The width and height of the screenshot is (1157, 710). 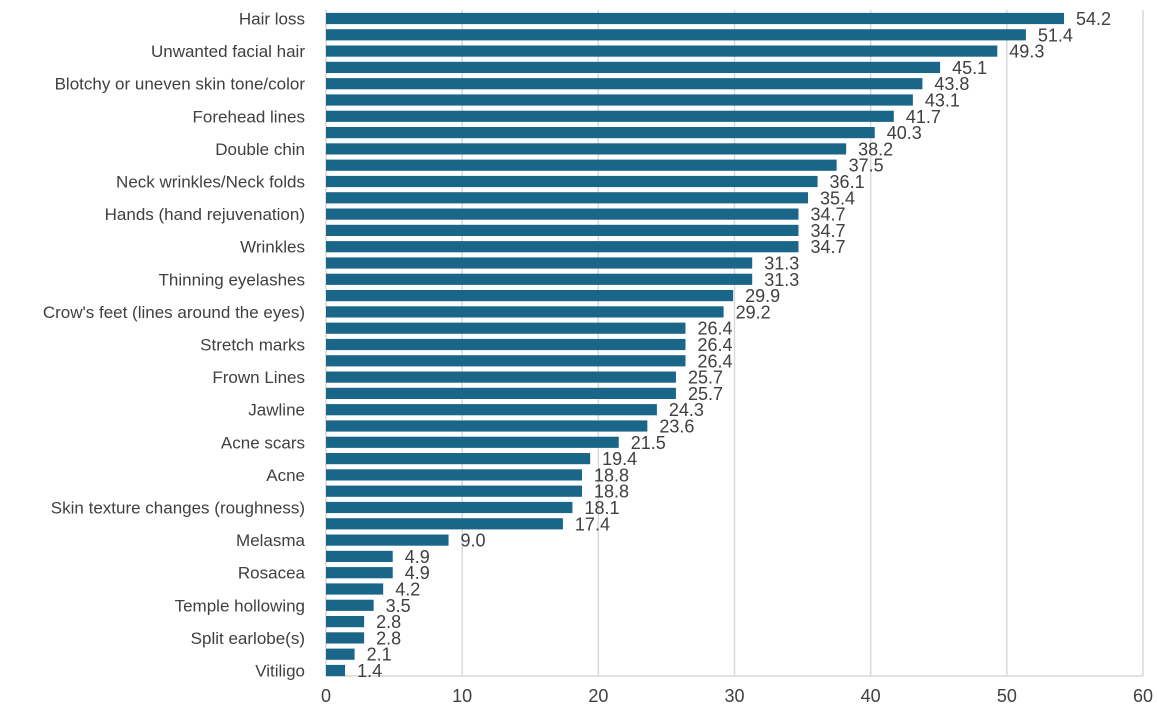 I want to click on x-tick-label: 60, so click(x=1143, y=696).